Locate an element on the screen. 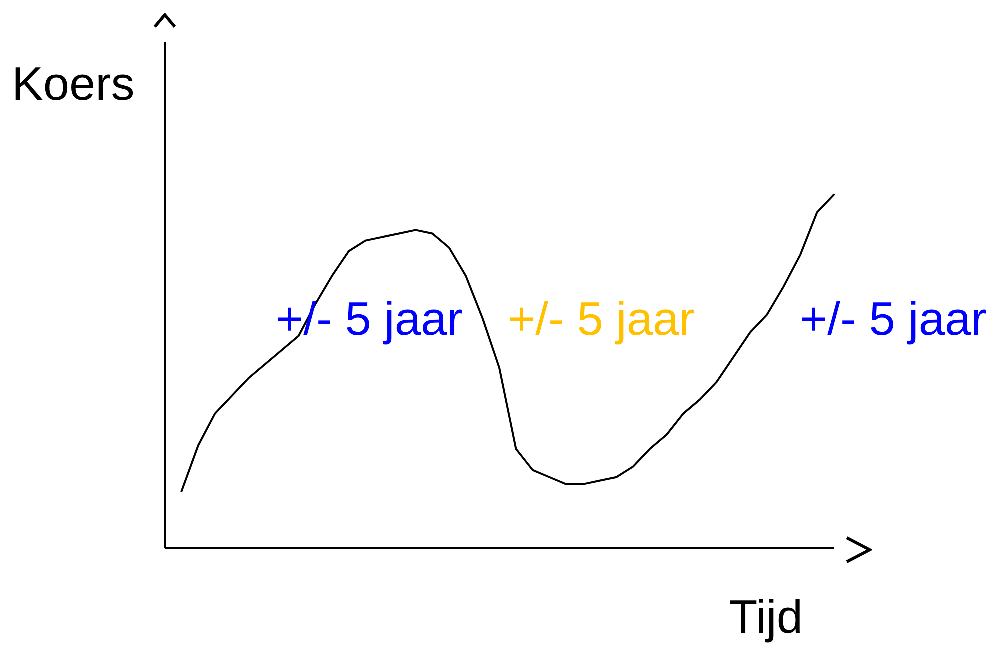 The height and width of the screenshot is (645, 994). x-axis-title: Tijd is located at coordinates (766, 616).